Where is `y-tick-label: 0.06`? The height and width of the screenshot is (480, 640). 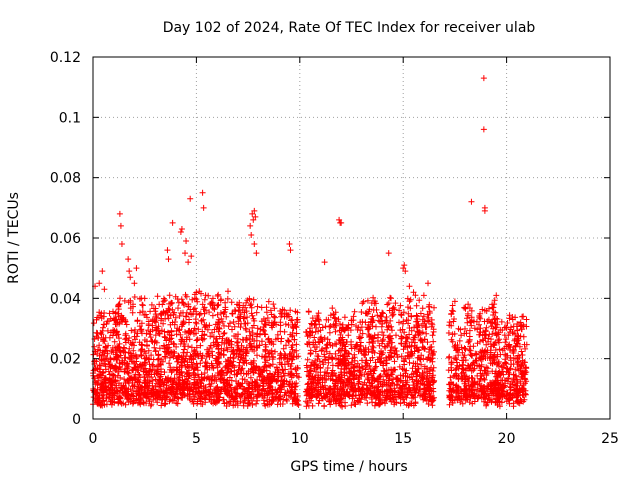 y-tick-label: 0.06 is located at coordinates (65, 239).